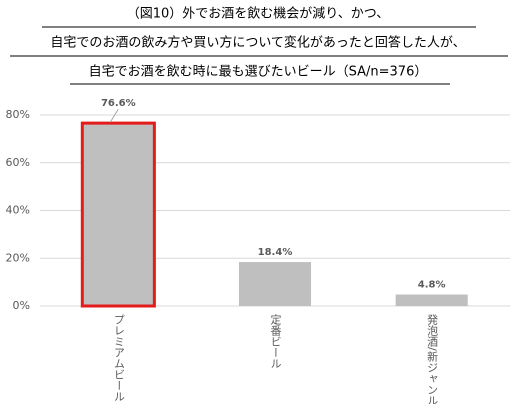  Describe the element at coordinates (118, 103) in the screenshot. I see `value-label: 76.6%` at that location.